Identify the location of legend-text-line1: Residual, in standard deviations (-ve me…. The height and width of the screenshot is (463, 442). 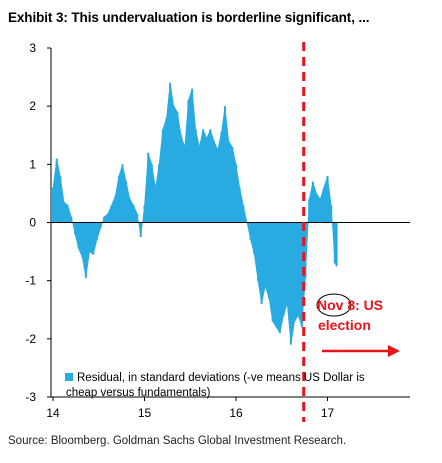
(221, 378).